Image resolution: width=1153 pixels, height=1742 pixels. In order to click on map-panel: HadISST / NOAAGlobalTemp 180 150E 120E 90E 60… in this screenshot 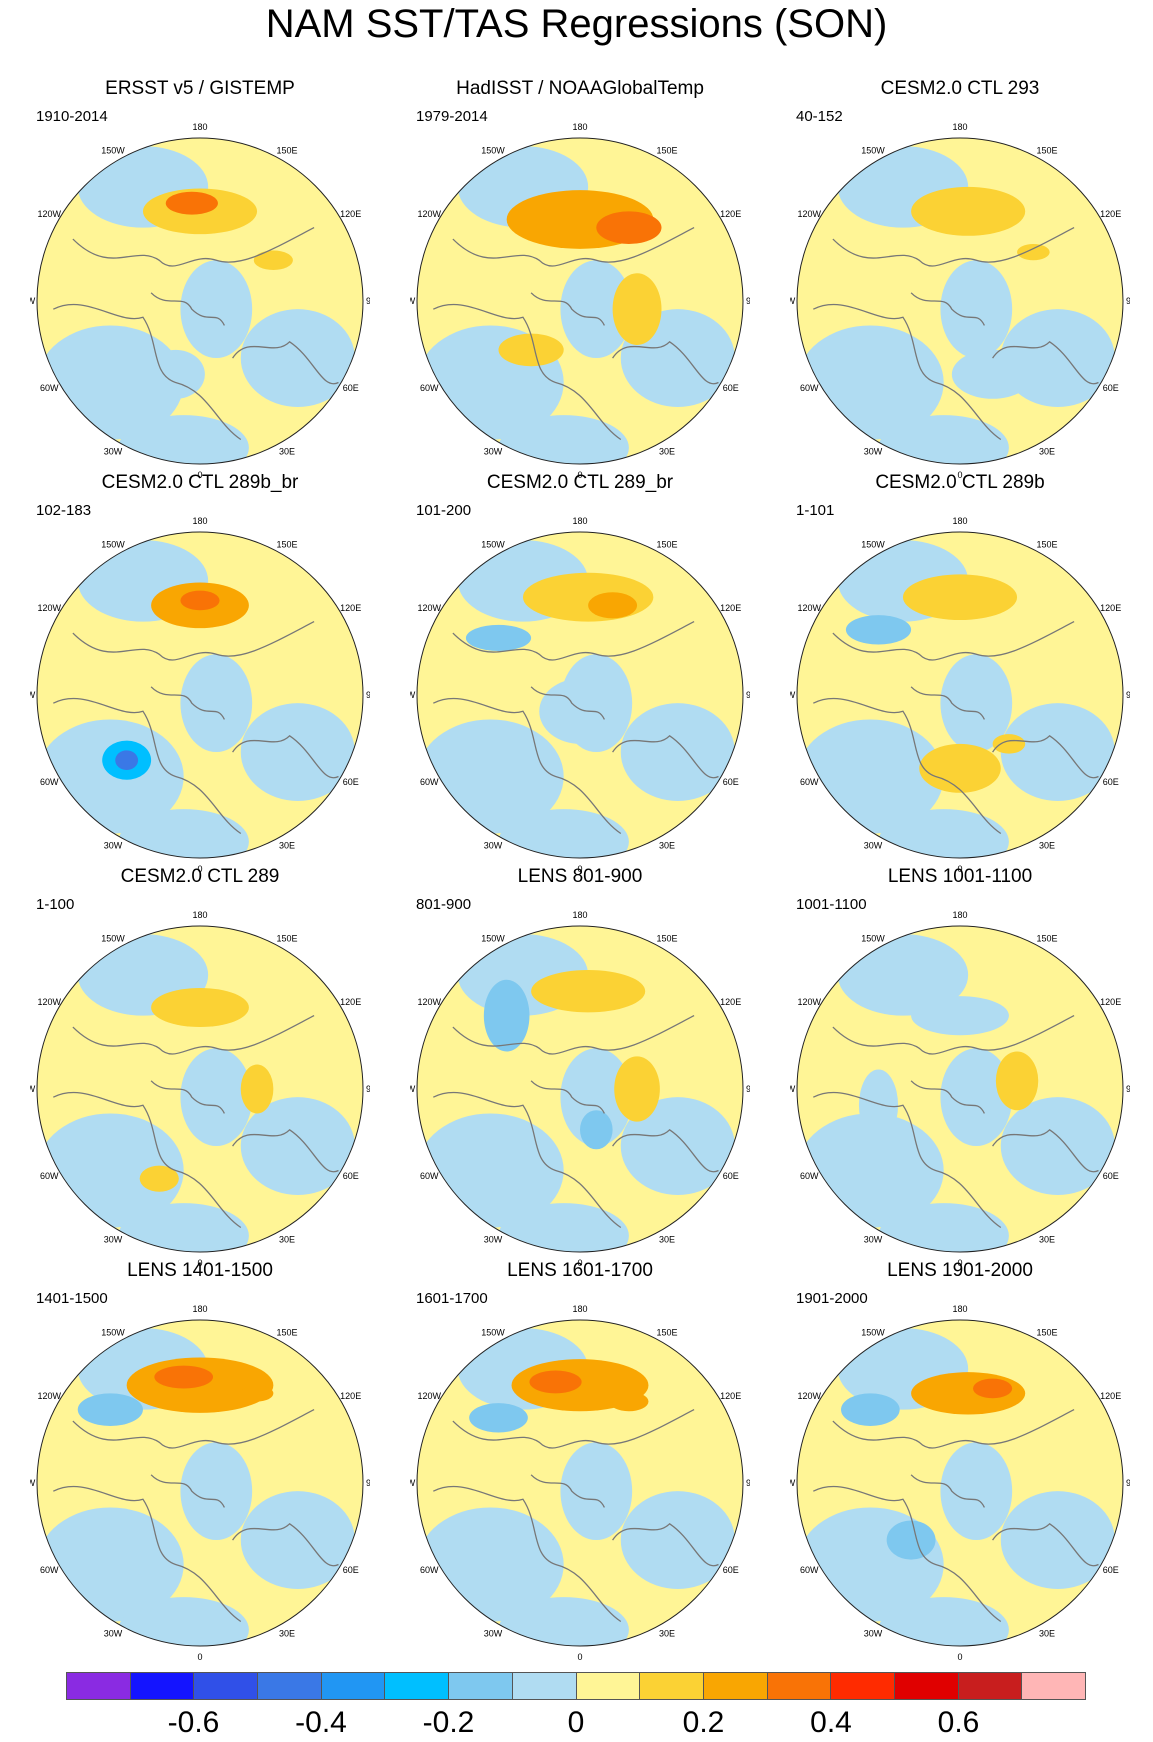, I will do `click(580, 279)`.